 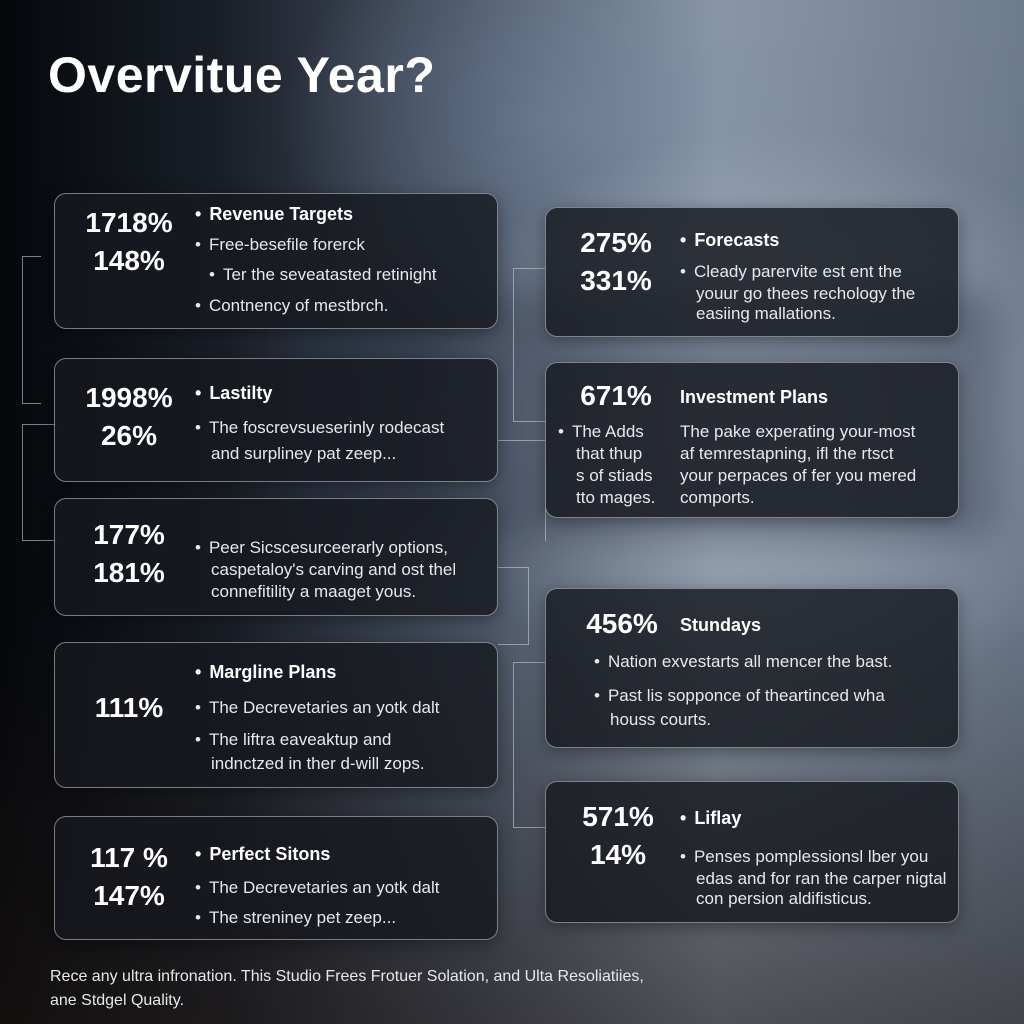 I want to click on card-line: houss courts., so click(x=660, y=720).